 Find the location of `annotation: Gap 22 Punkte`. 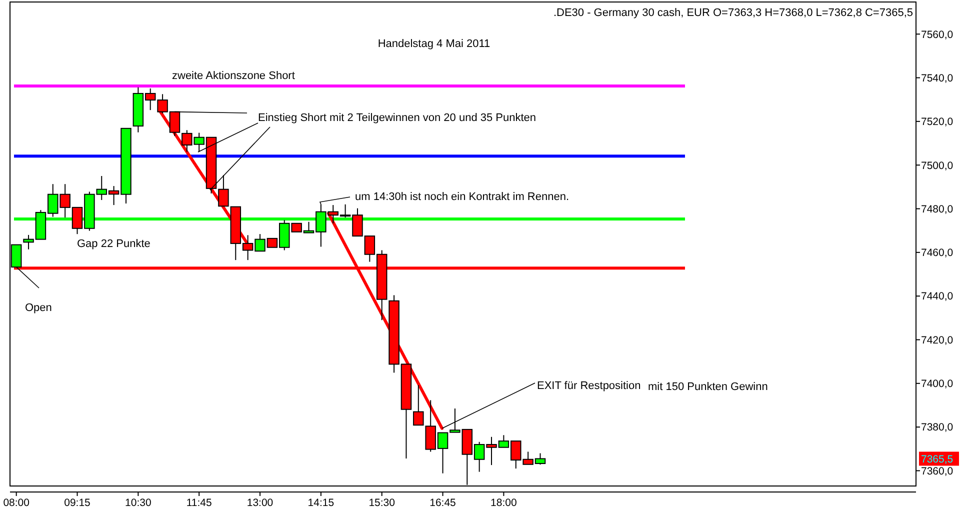

annotation: Gap 22 Punkte is located at coordinates (113, 244).